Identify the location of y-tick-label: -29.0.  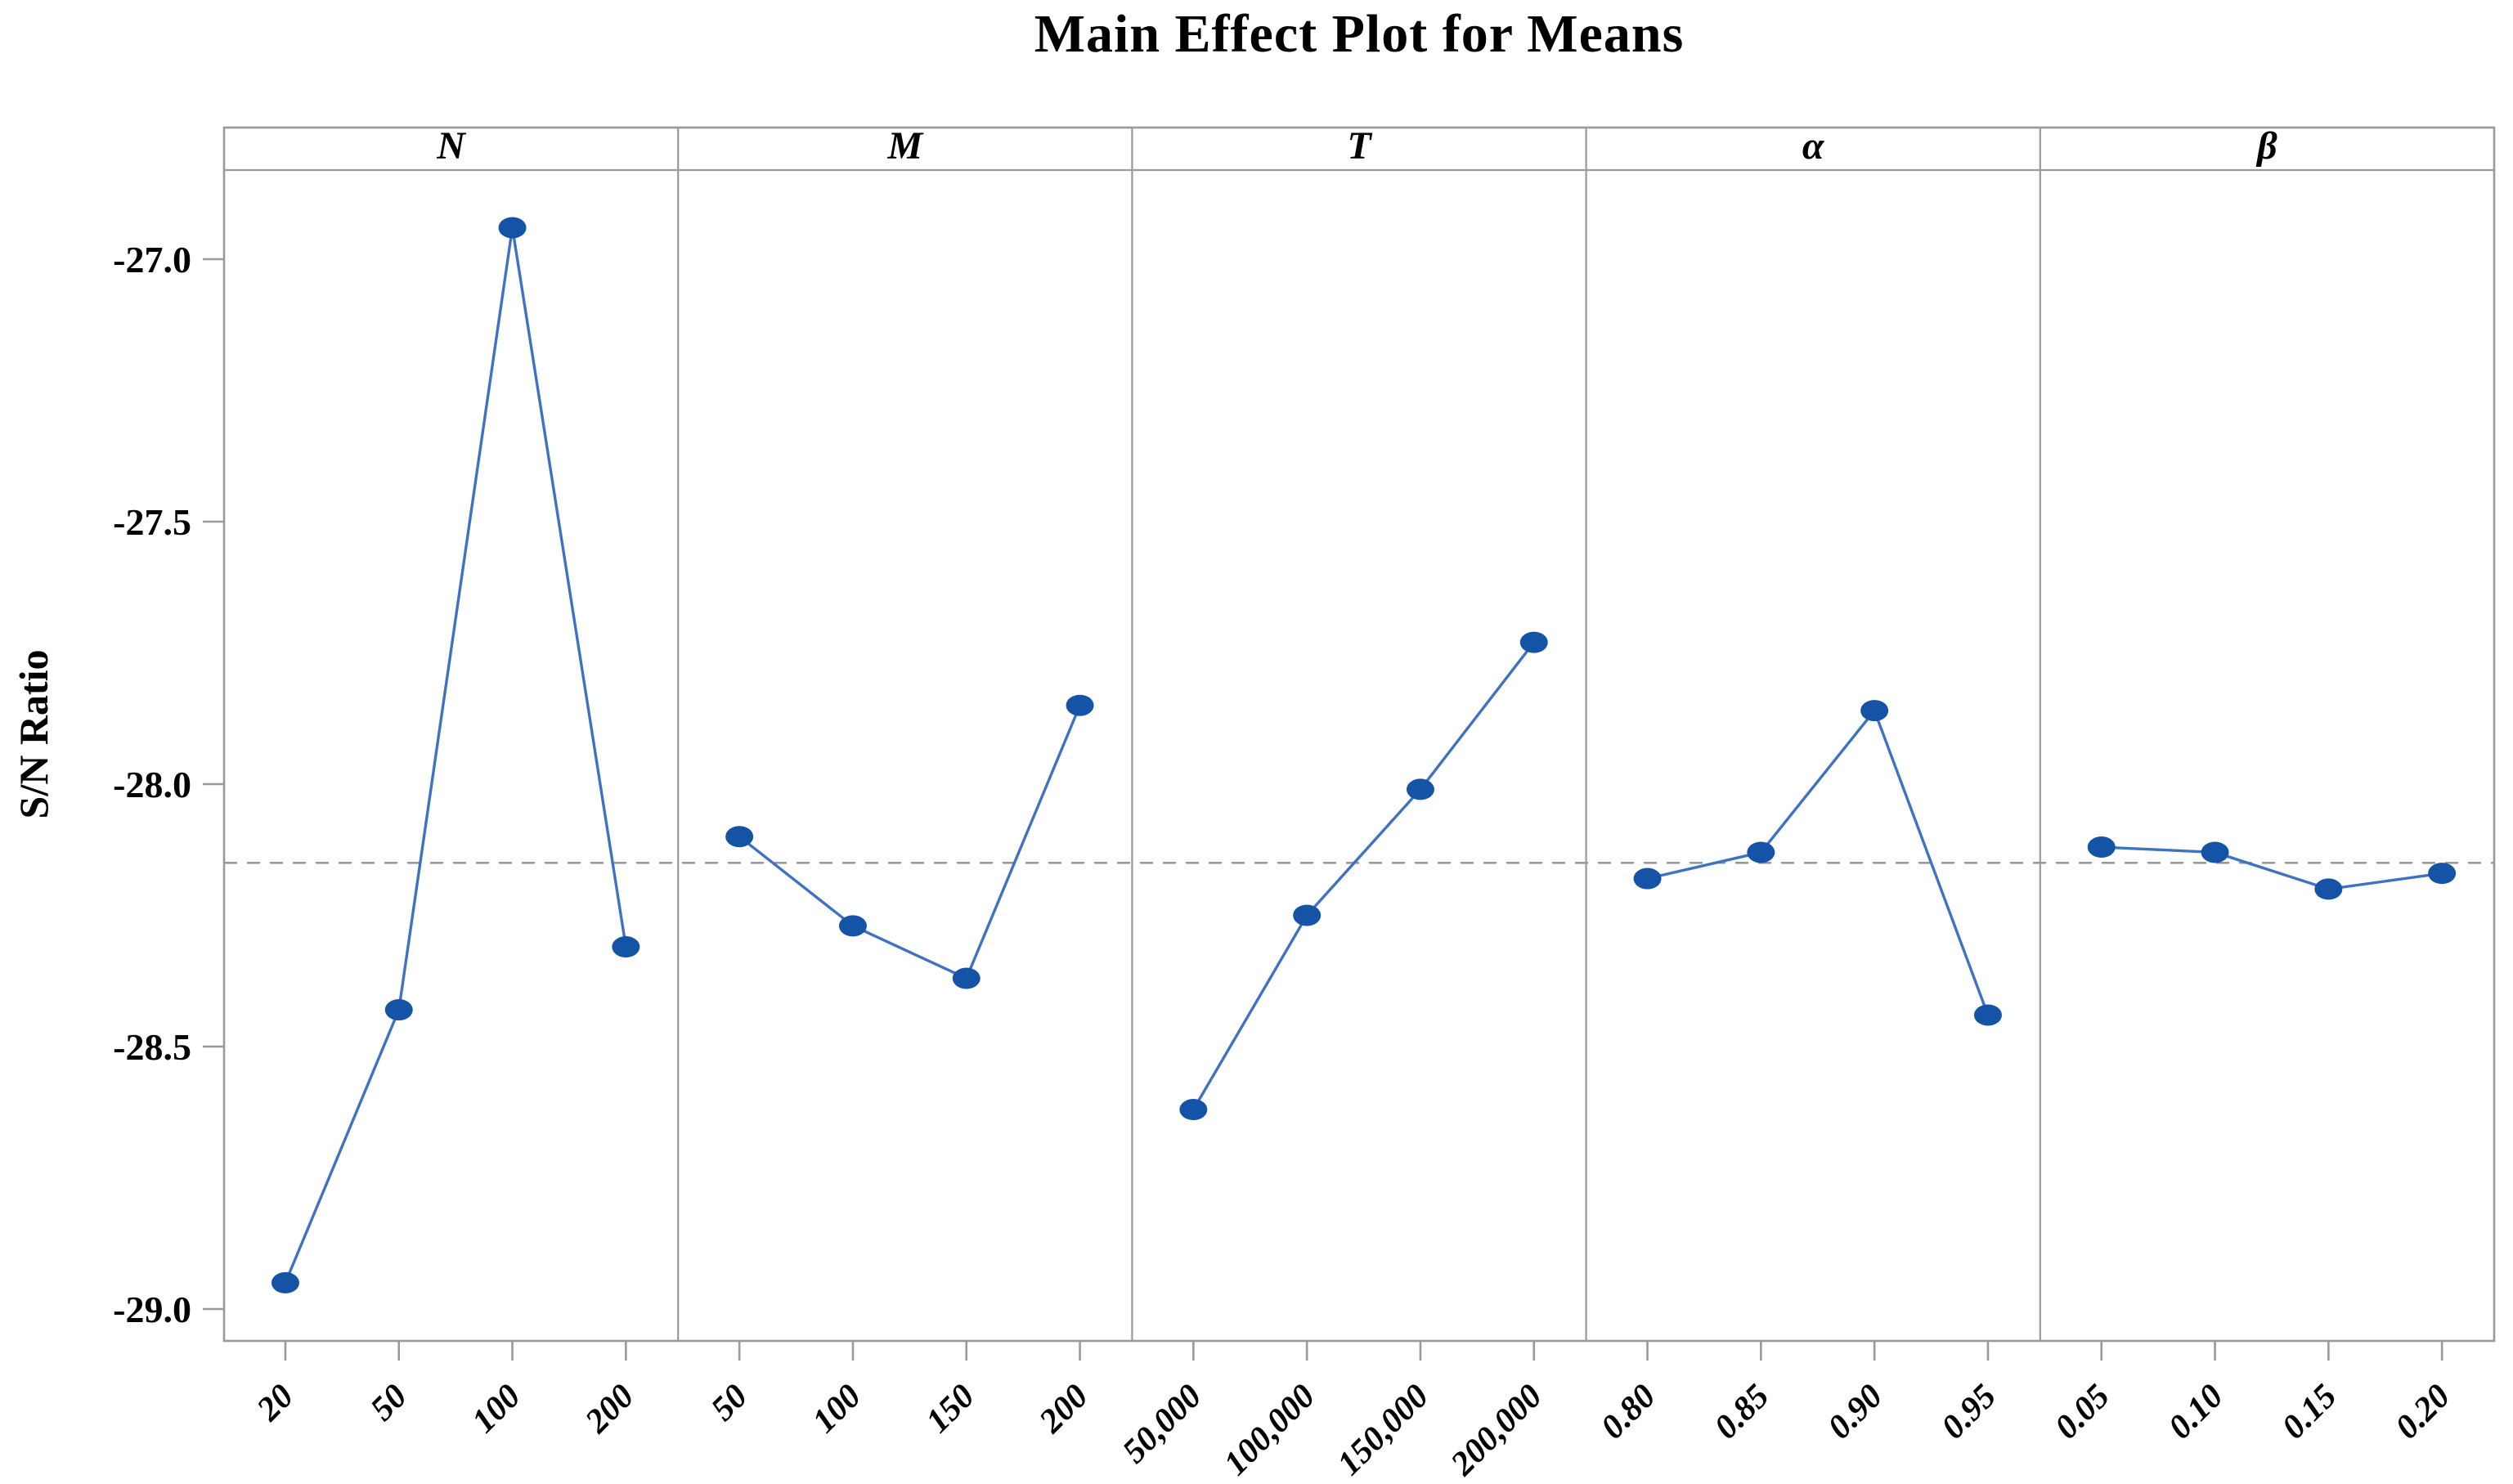
(152, 1309).